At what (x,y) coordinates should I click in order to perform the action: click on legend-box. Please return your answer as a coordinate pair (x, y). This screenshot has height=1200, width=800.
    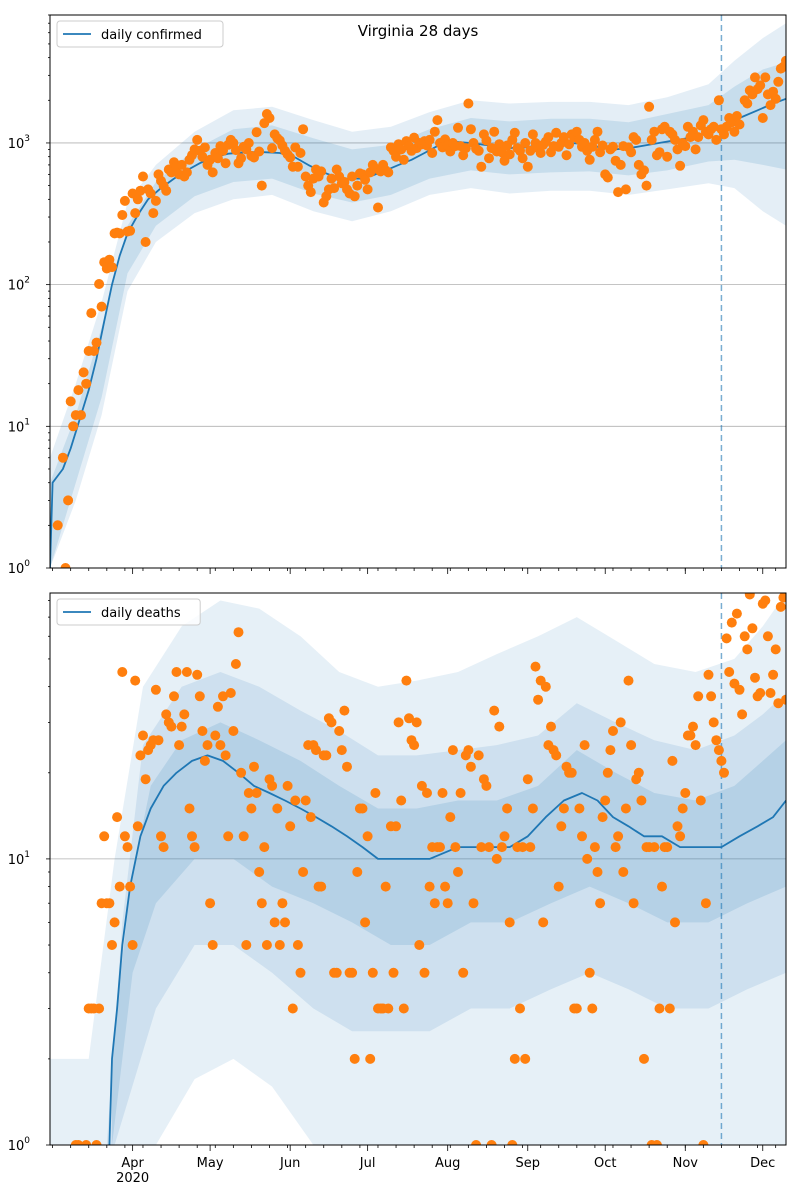
    Looking at the image, I should click on (140, 34).